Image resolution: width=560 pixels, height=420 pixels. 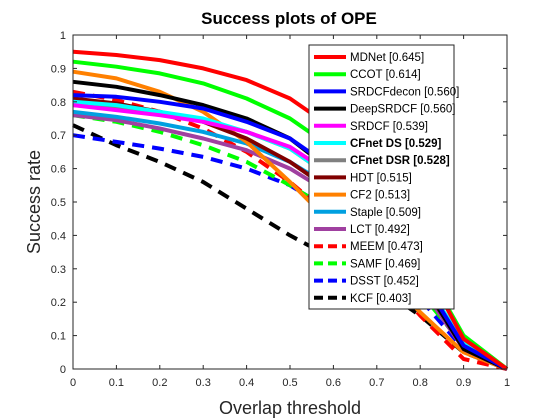 What do you see at coordinates (246, 383) in the screenshot?
I see `x-tick-label: 0.4` at bounding box center [246, 383].